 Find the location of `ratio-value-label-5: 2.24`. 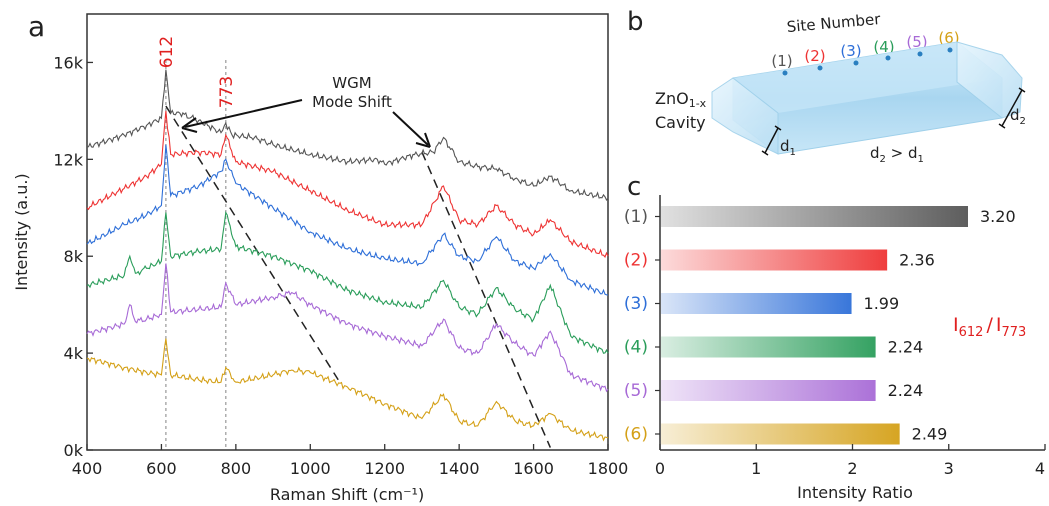

ratio-value-label-5: 2.24 is located at coordinates (906, 390).